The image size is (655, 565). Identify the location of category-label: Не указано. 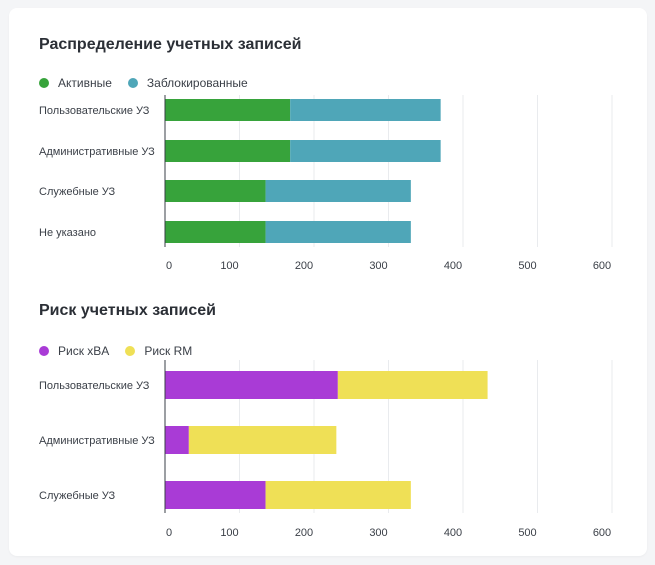
(67, 233).